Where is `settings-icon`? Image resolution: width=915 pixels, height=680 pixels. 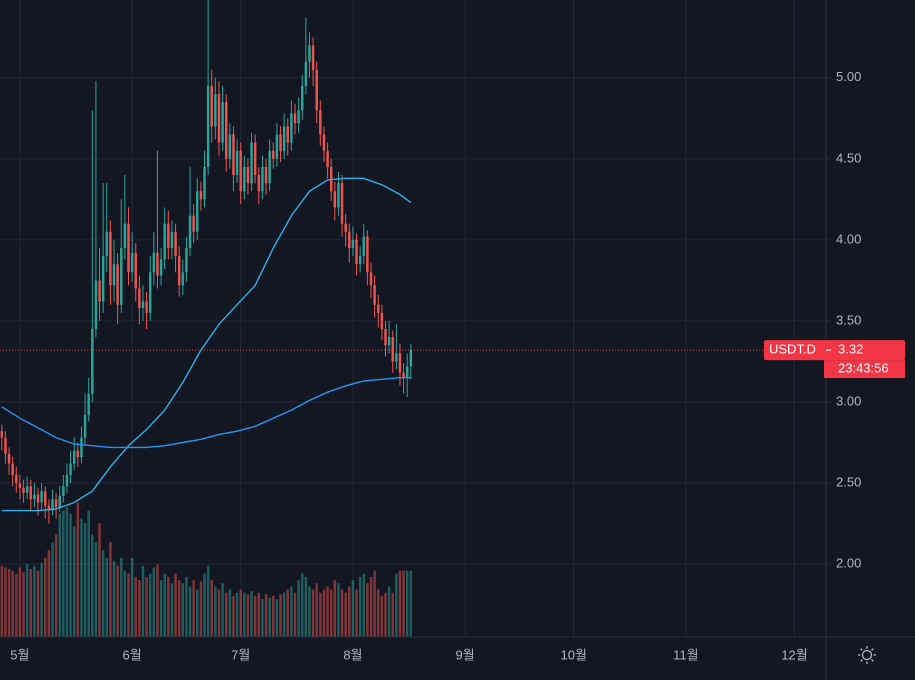 settings-icon is located at coordinates (867, 655).